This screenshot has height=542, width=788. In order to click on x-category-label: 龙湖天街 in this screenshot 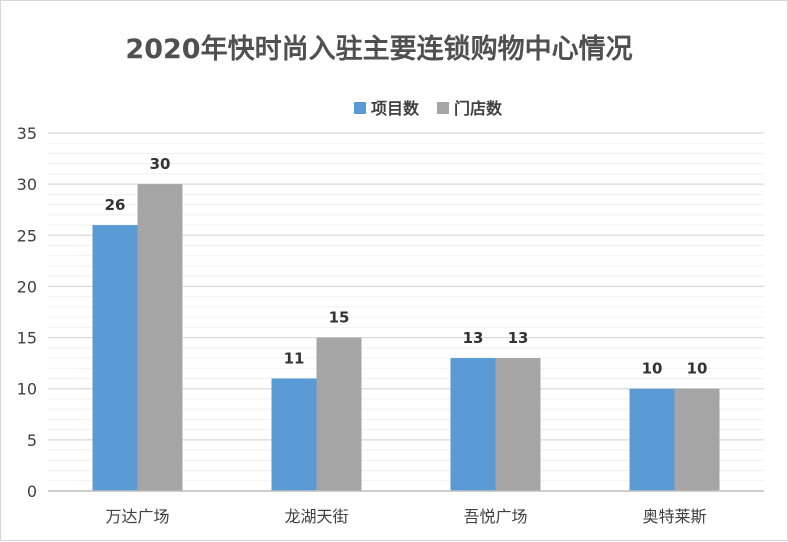, I will do `click(316, 516)`.